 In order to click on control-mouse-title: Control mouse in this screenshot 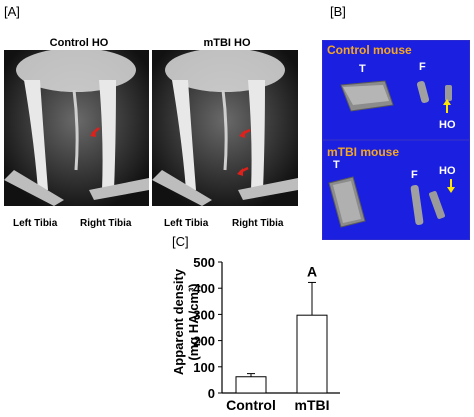, I will do `click(369, 50)`.